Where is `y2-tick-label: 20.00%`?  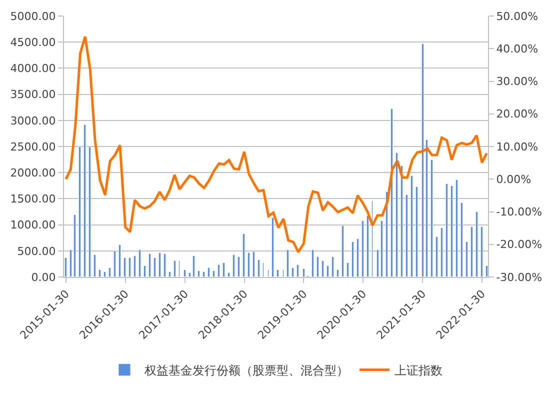
y2-tick-label: 20.00% is located at coordinates (517, 114).